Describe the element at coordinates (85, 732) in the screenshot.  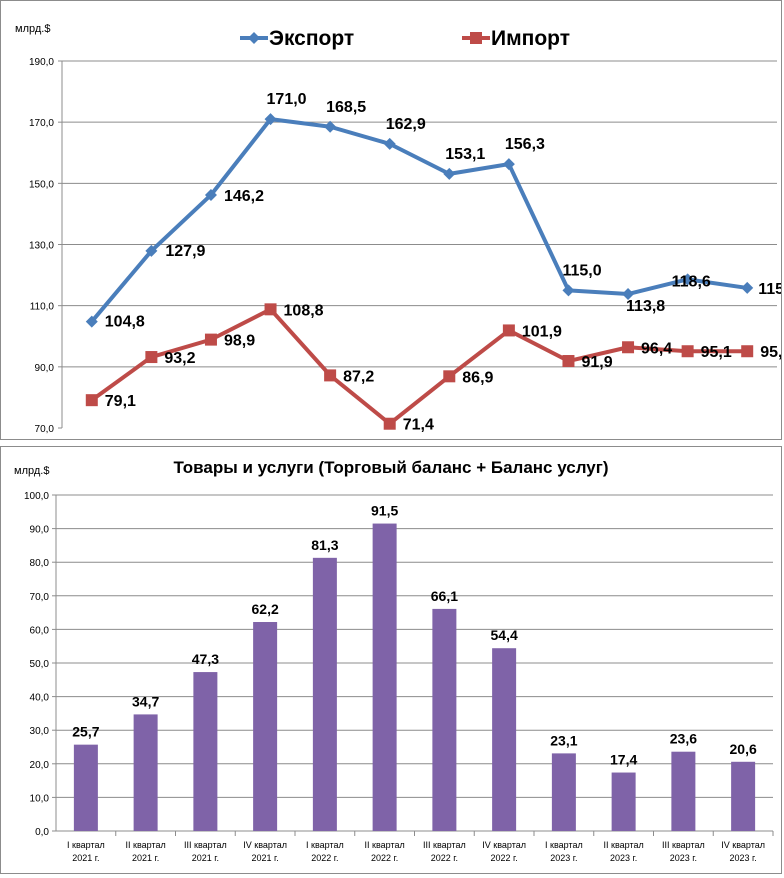
I see `bar-data-label: 25,7` at that location.